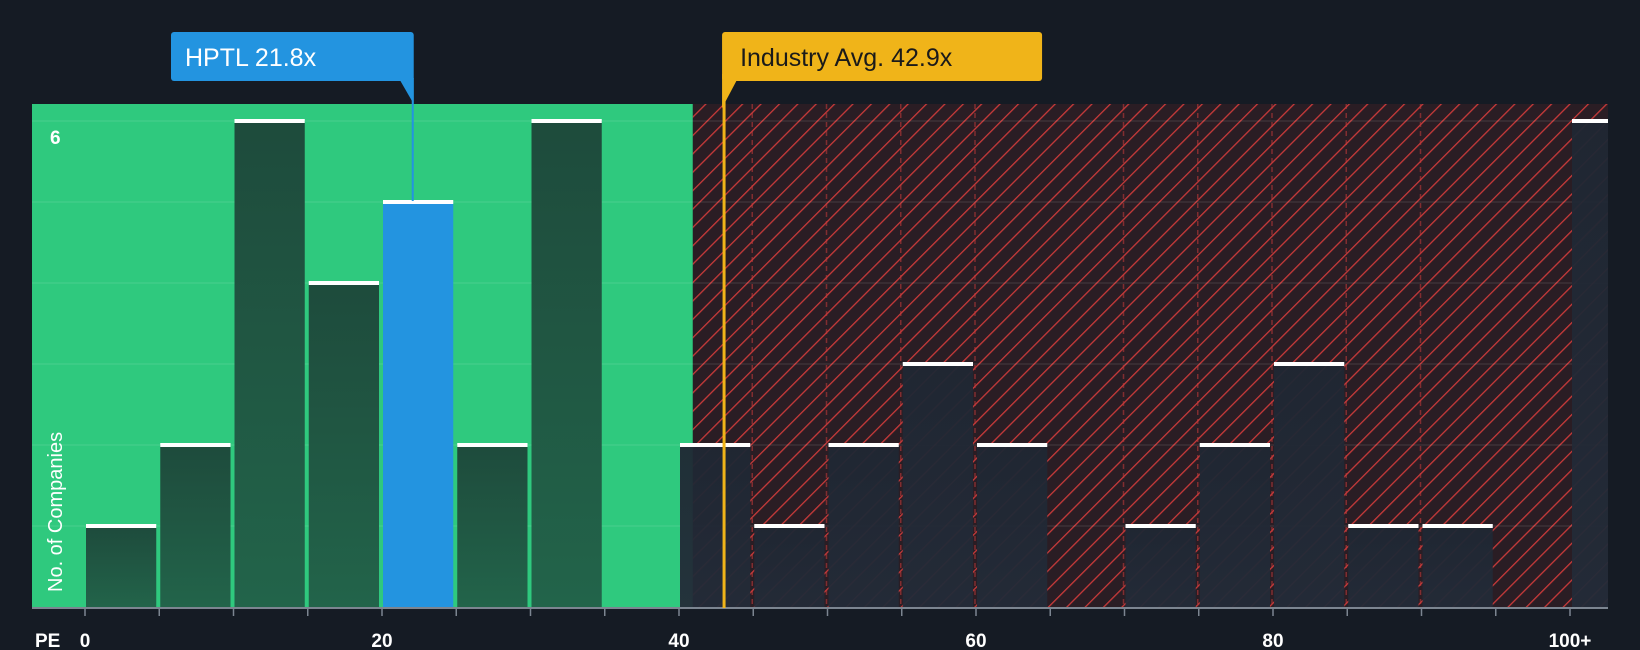 This screenshot has width=1640, height=650. What do you see at coordinates (406, 91) in the screenshot?
I see `company-callout-pointer` at bounding box center [406, 91].